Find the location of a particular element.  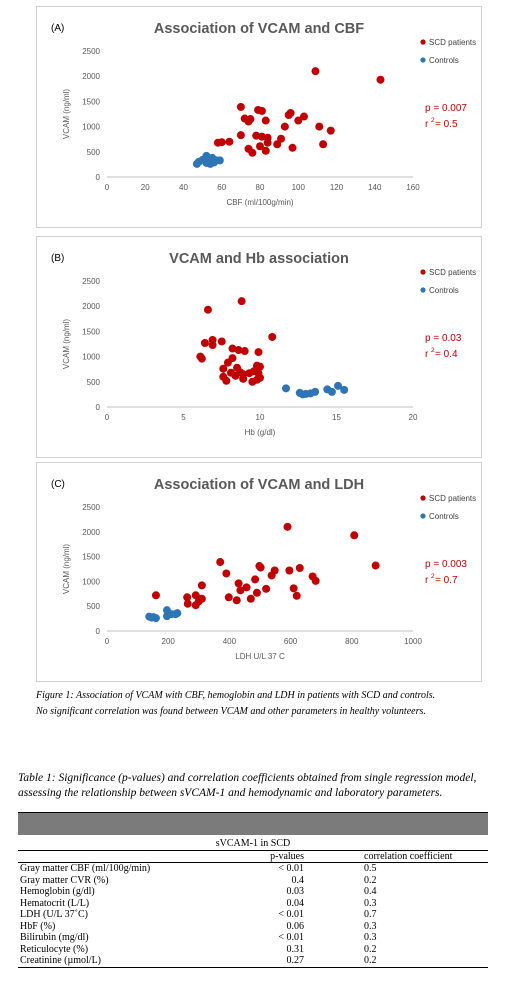

chart-title: VCAM and Hb association is located at coordinates (259, 259).